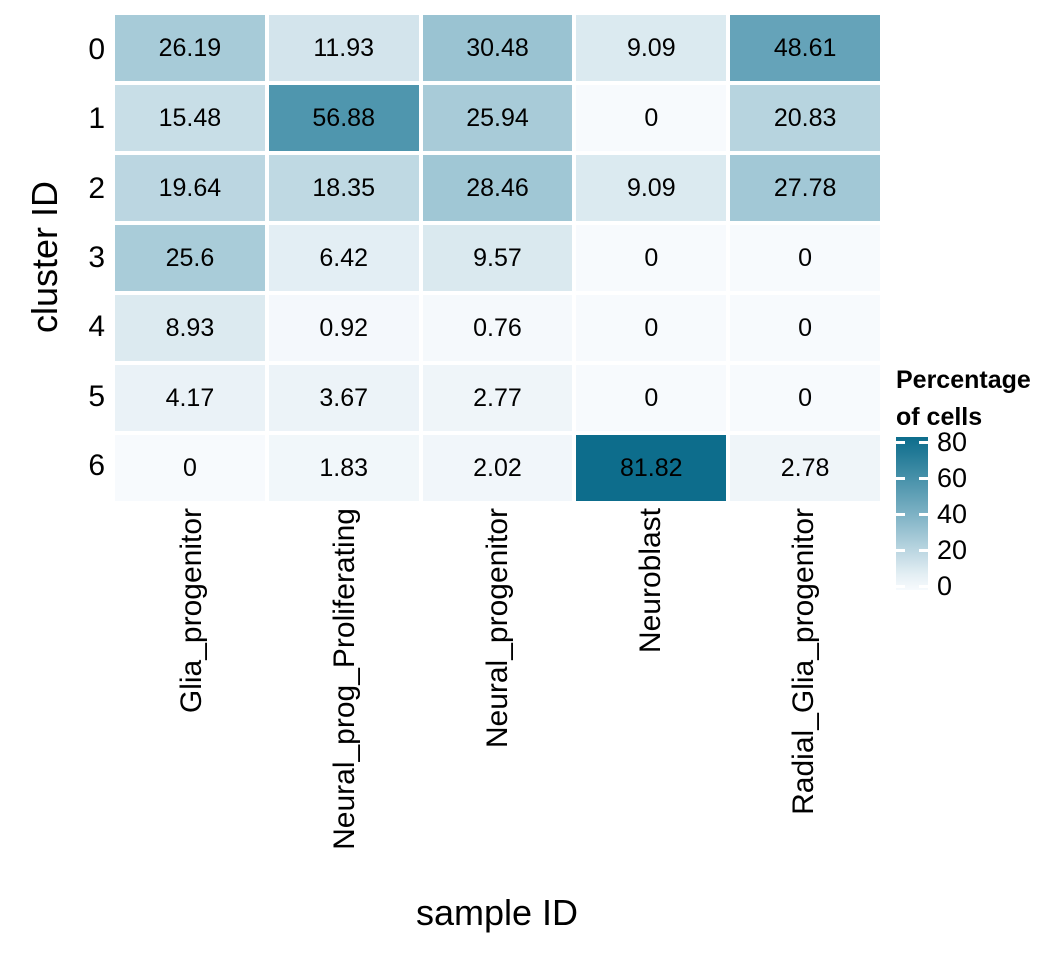 The image size is (1056, 960). Describe the element at coordinates (952, 442) in the screenshot. I see `legend-tick-label: 80` at that location.